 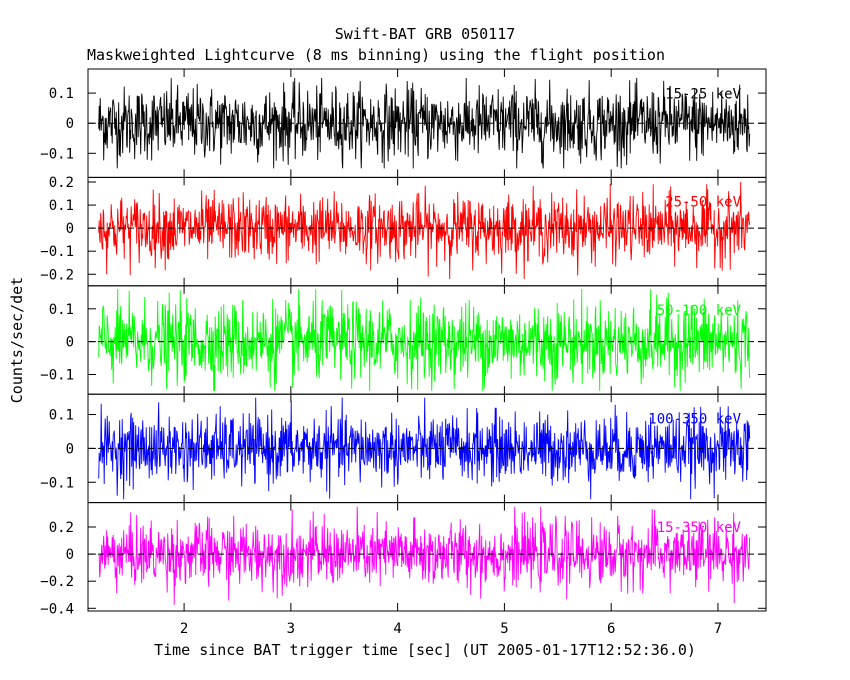 What do you see at coordinates (504, 629) in the screenshot?
I see `x-tick-label: 5` at bounding box center [504, 629].